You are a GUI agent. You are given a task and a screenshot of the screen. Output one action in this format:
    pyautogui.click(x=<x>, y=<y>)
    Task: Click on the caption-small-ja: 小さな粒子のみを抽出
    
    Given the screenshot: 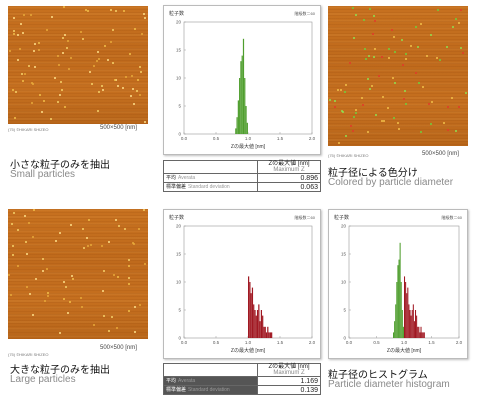 What is the action you would take?
    pyautogui.click(x=60, y=165)
    